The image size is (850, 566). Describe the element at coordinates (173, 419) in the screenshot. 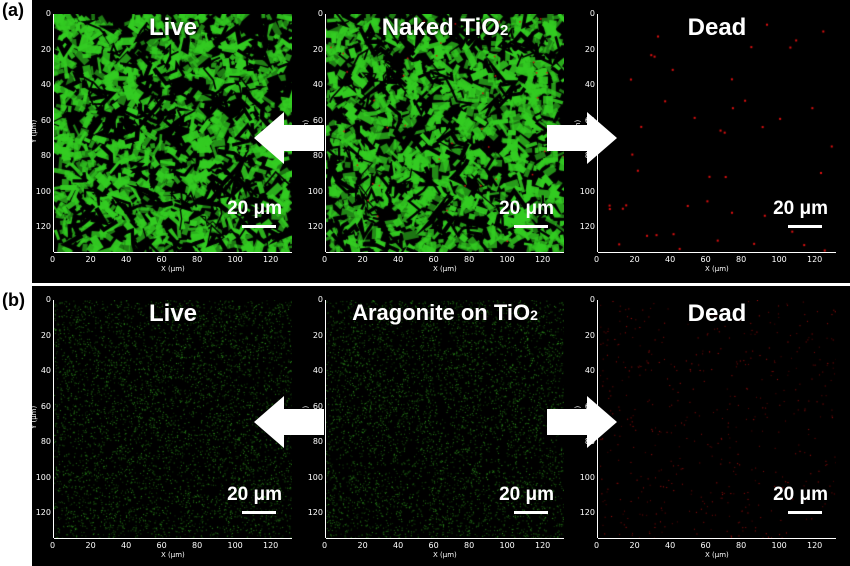

I see `micrograph-live-b` at that location.